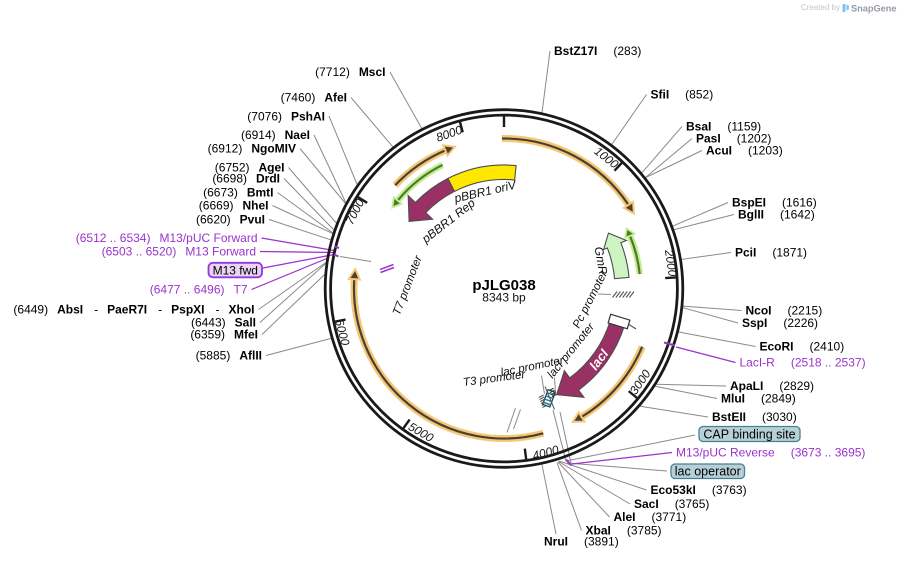 This screenshot has width=899, height=564. What do you see at coordinates (723, 127) in the screenshot?
I see `svg-text:BsaI(1159): BsaI (1159)` at bounding box center [723, 127].